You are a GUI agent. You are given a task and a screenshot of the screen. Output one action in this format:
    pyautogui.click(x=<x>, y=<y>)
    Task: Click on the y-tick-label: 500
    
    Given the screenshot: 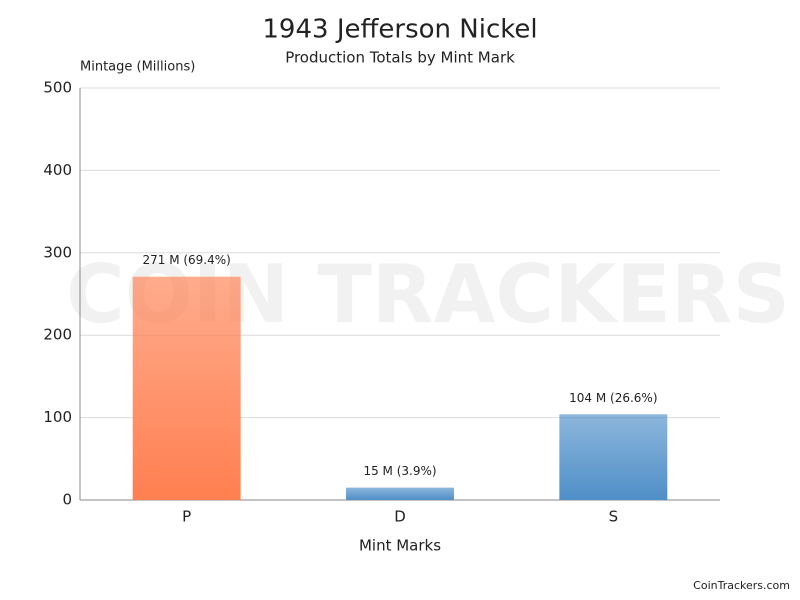 What is the action you would take?
    pyautogui.click(x=57, y=88)
    